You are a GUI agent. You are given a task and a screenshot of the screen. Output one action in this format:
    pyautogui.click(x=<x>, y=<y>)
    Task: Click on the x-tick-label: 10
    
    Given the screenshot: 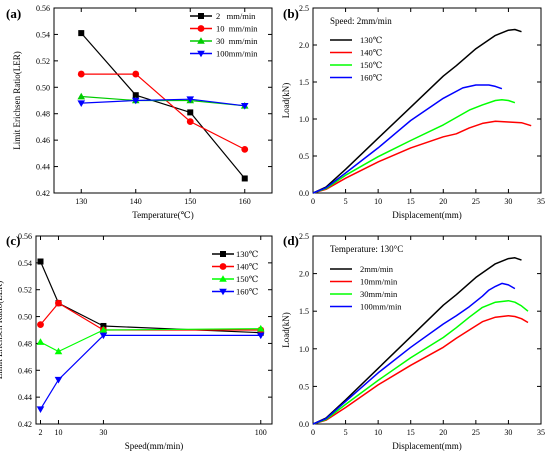 What is the action you would take?
    pyautogui.click(x=58, y=432)
    